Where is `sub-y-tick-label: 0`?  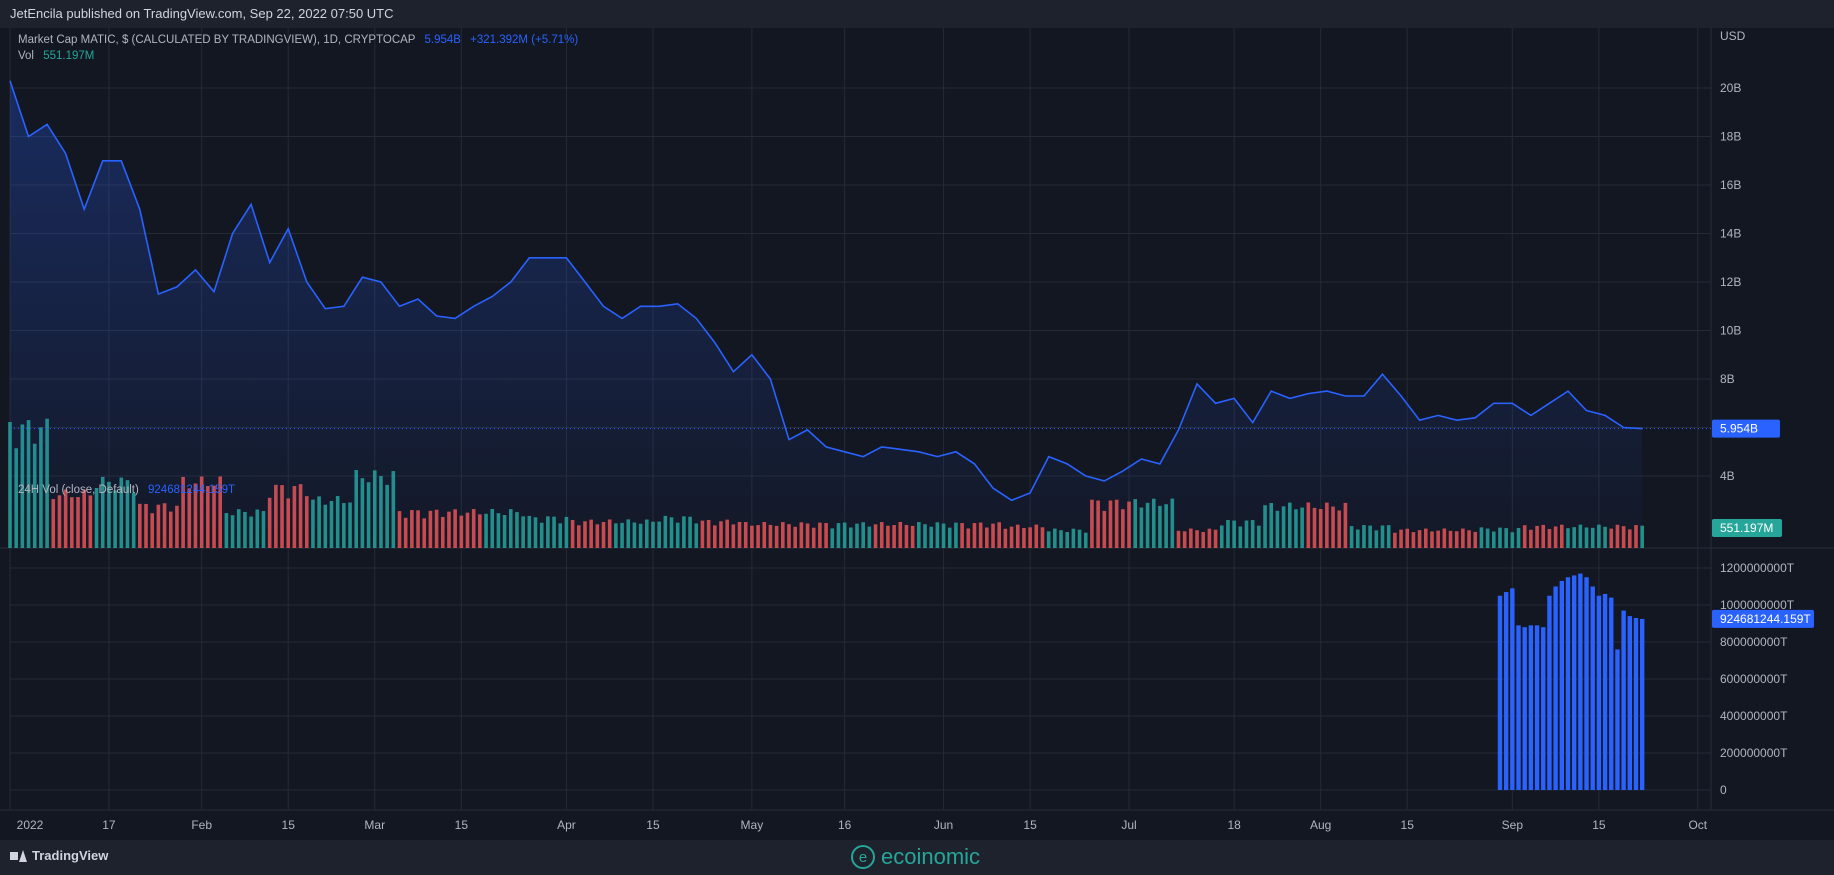
sub-y-tick-label: 0 is located at coordinates (1723, 790).